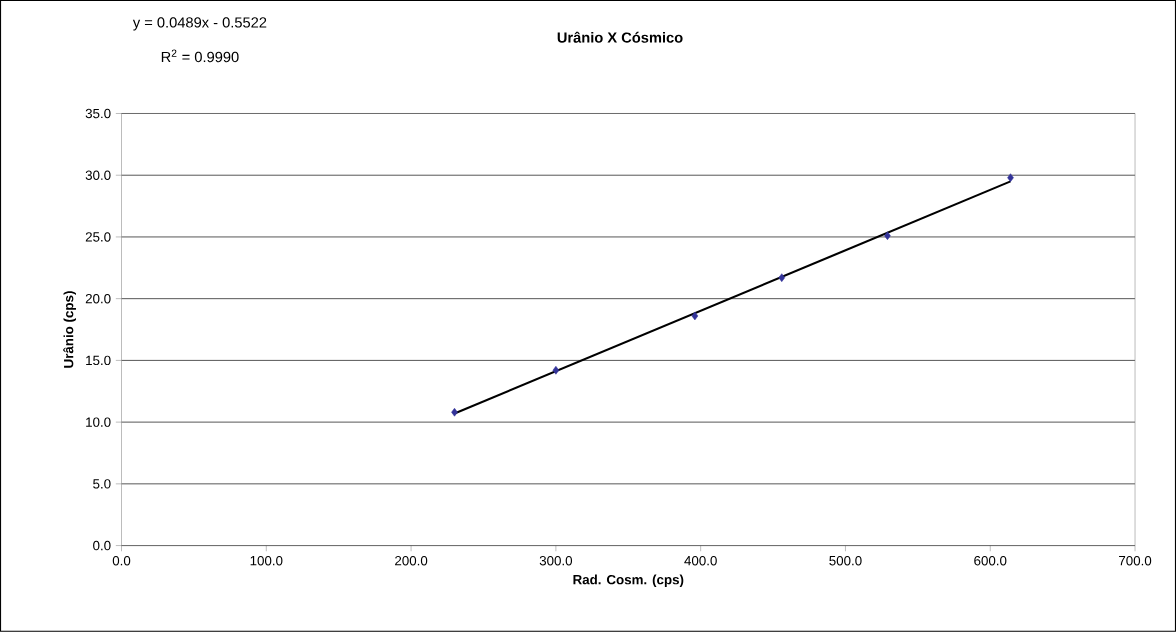  I want to click on chart-title: Urânio X Cósmico, so click(620, 37).